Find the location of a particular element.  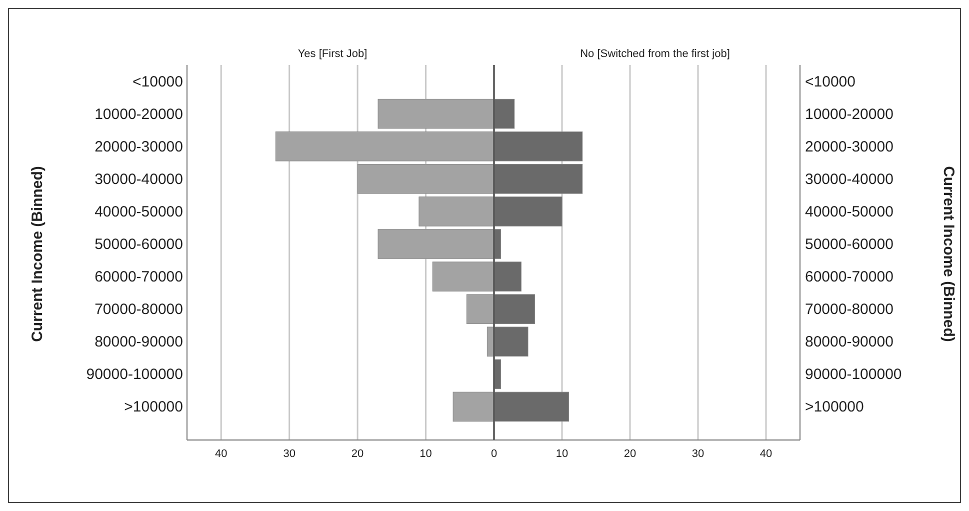

chart-title: No [Switched from the first job] is located at coordinates (655, 54).